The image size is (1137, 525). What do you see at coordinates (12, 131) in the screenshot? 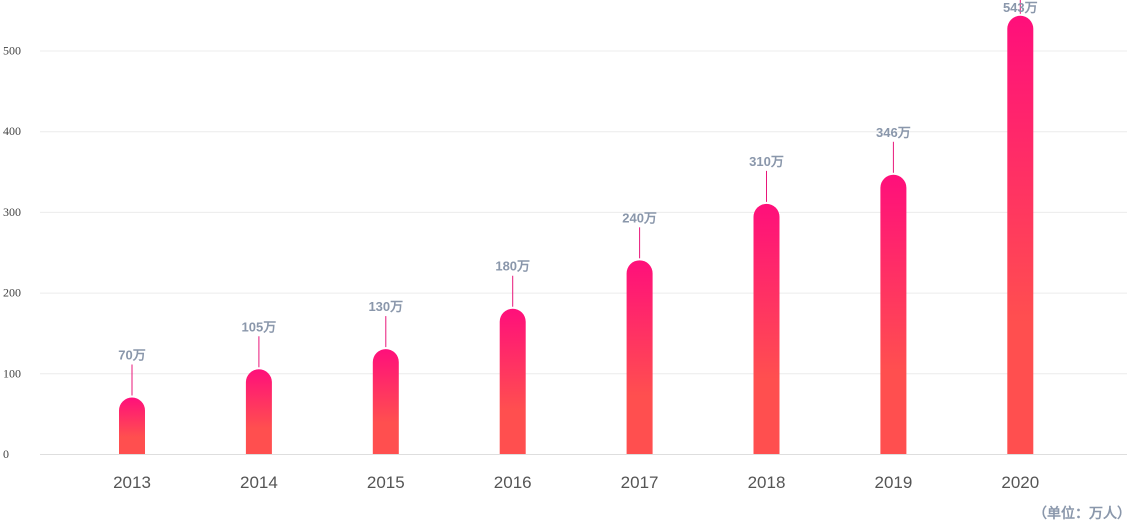
I see `y-tick-label: 400` at bounding box center [12, 131].